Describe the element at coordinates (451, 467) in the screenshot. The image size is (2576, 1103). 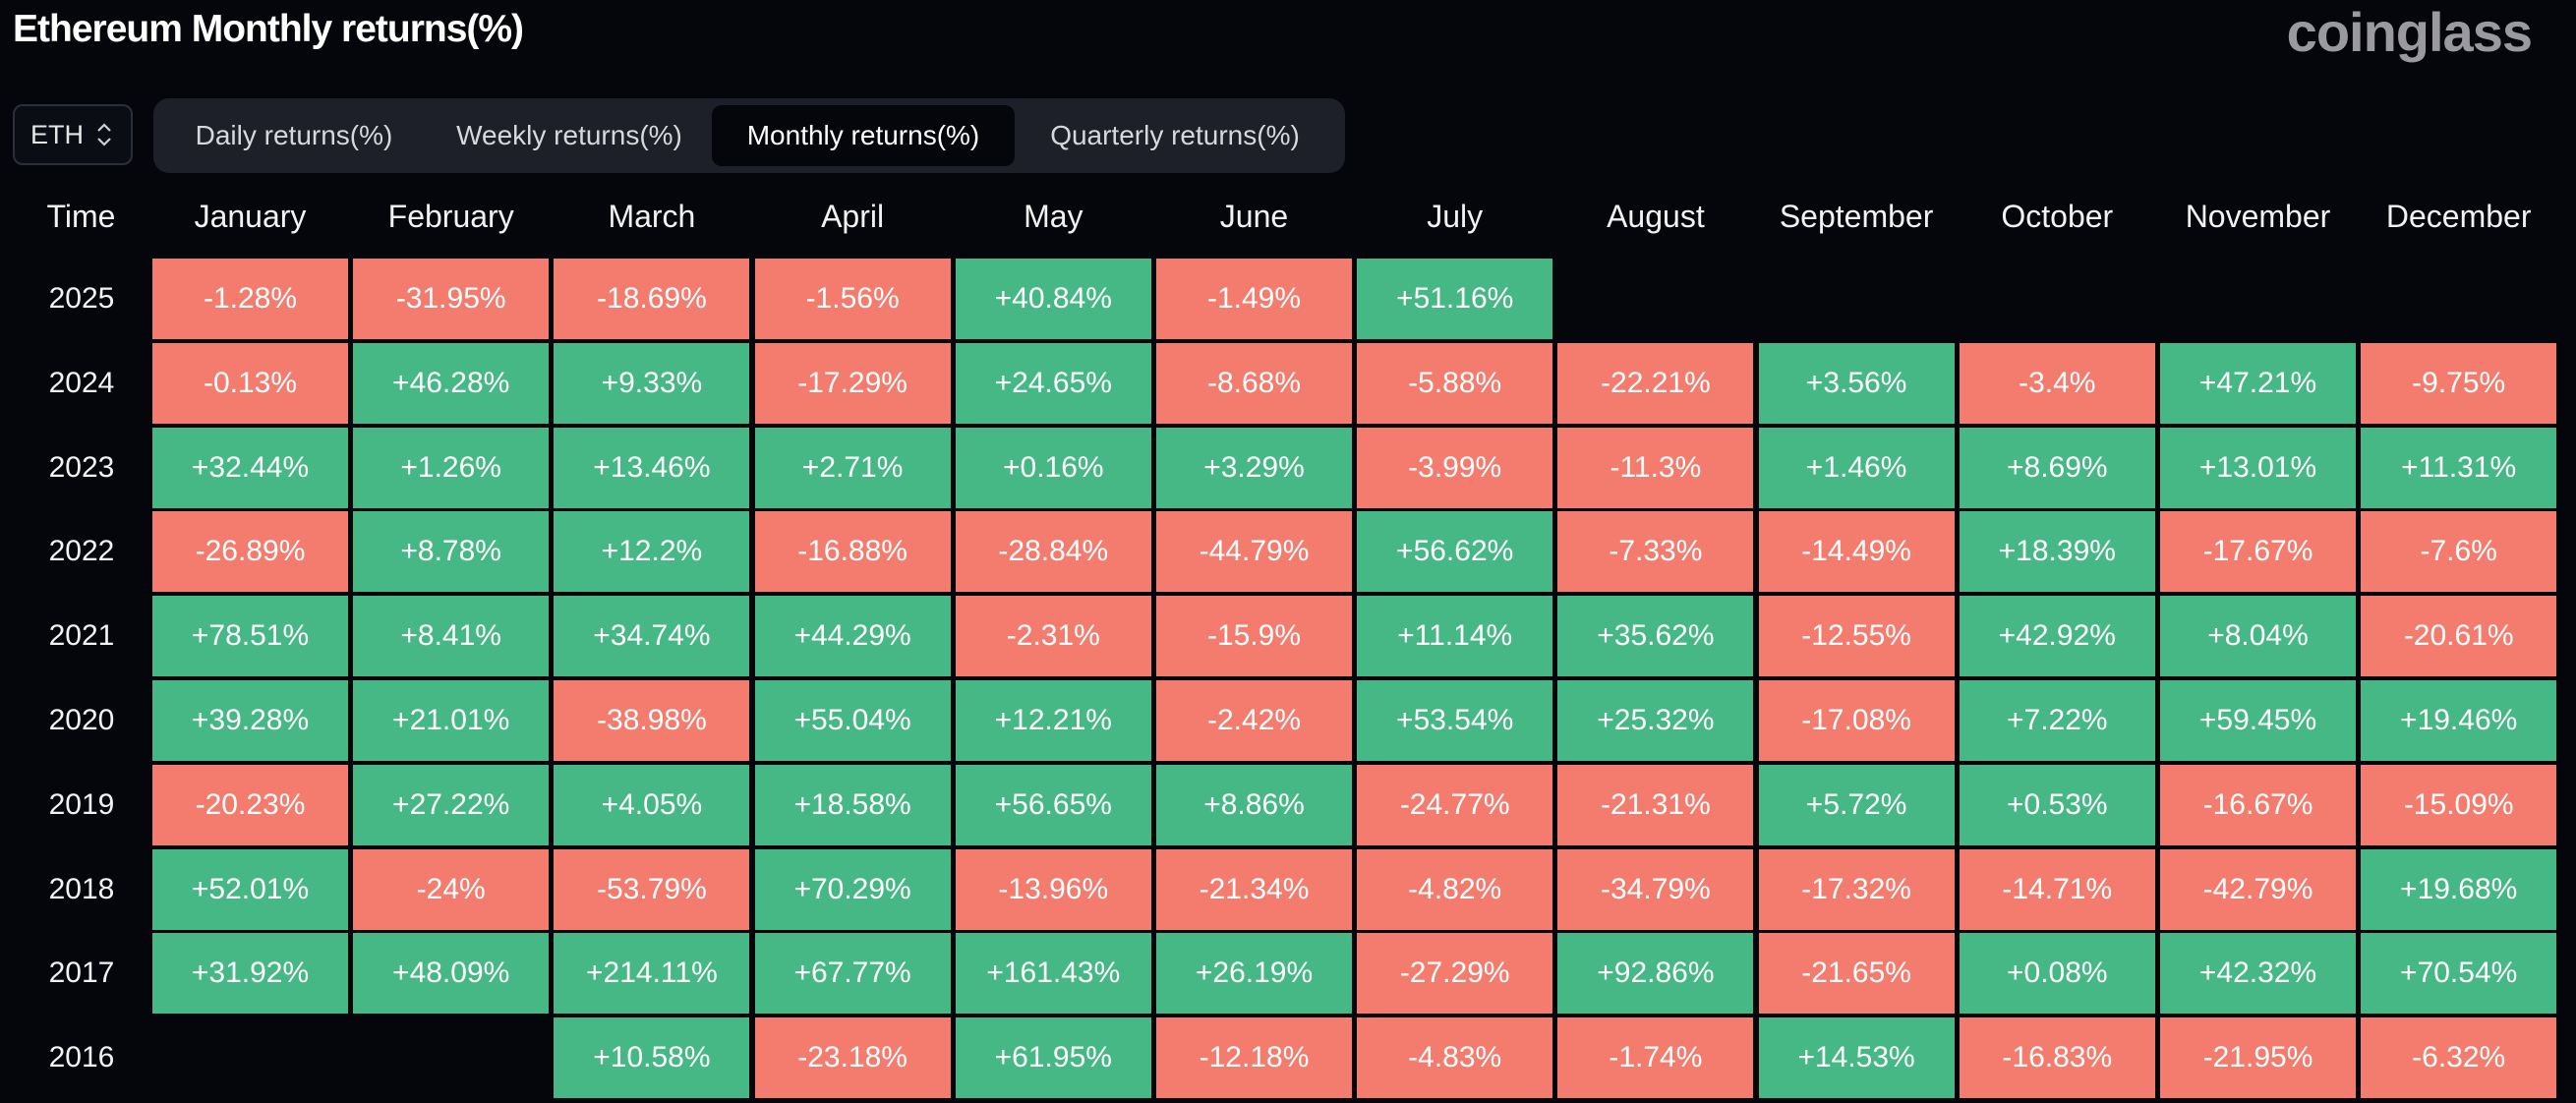
I see `return-cell: +1.26%` at that location.